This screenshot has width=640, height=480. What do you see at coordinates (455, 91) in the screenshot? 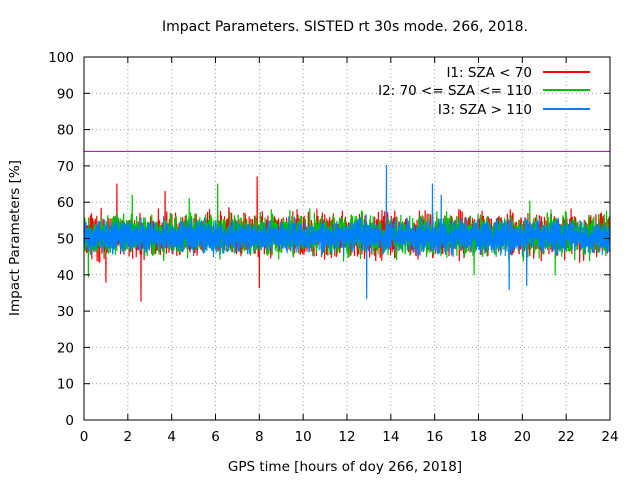
I see `legend-label-2: I2: 70 <= SZA <= 110` at bounding box center [455, 91].